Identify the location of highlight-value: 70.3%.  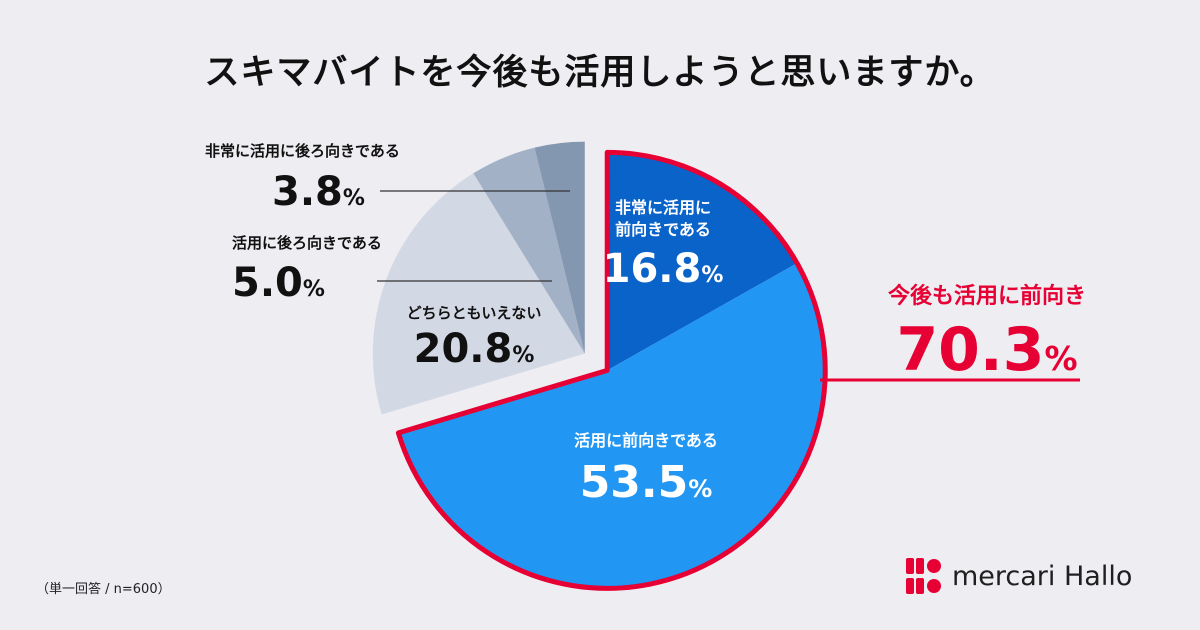
(986, 350).